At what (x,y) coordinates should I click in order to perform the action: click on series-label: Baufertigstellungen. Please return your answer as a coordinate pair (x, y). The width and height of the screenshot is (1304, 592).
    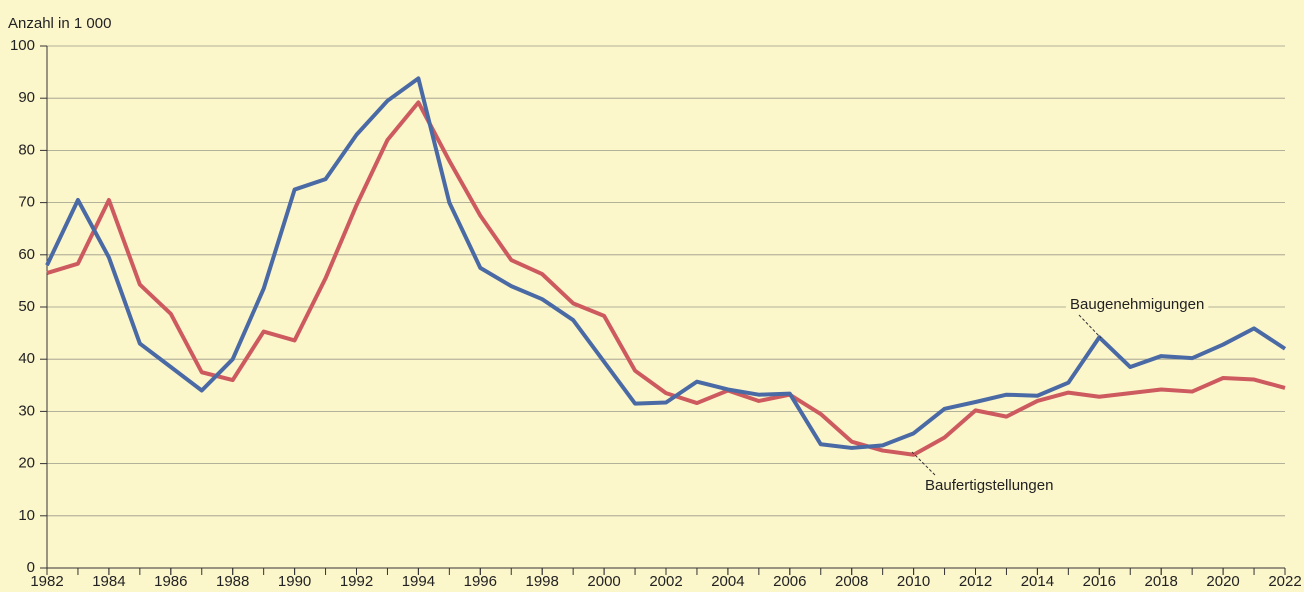
    Looking at the image, I should click on (989, 485).